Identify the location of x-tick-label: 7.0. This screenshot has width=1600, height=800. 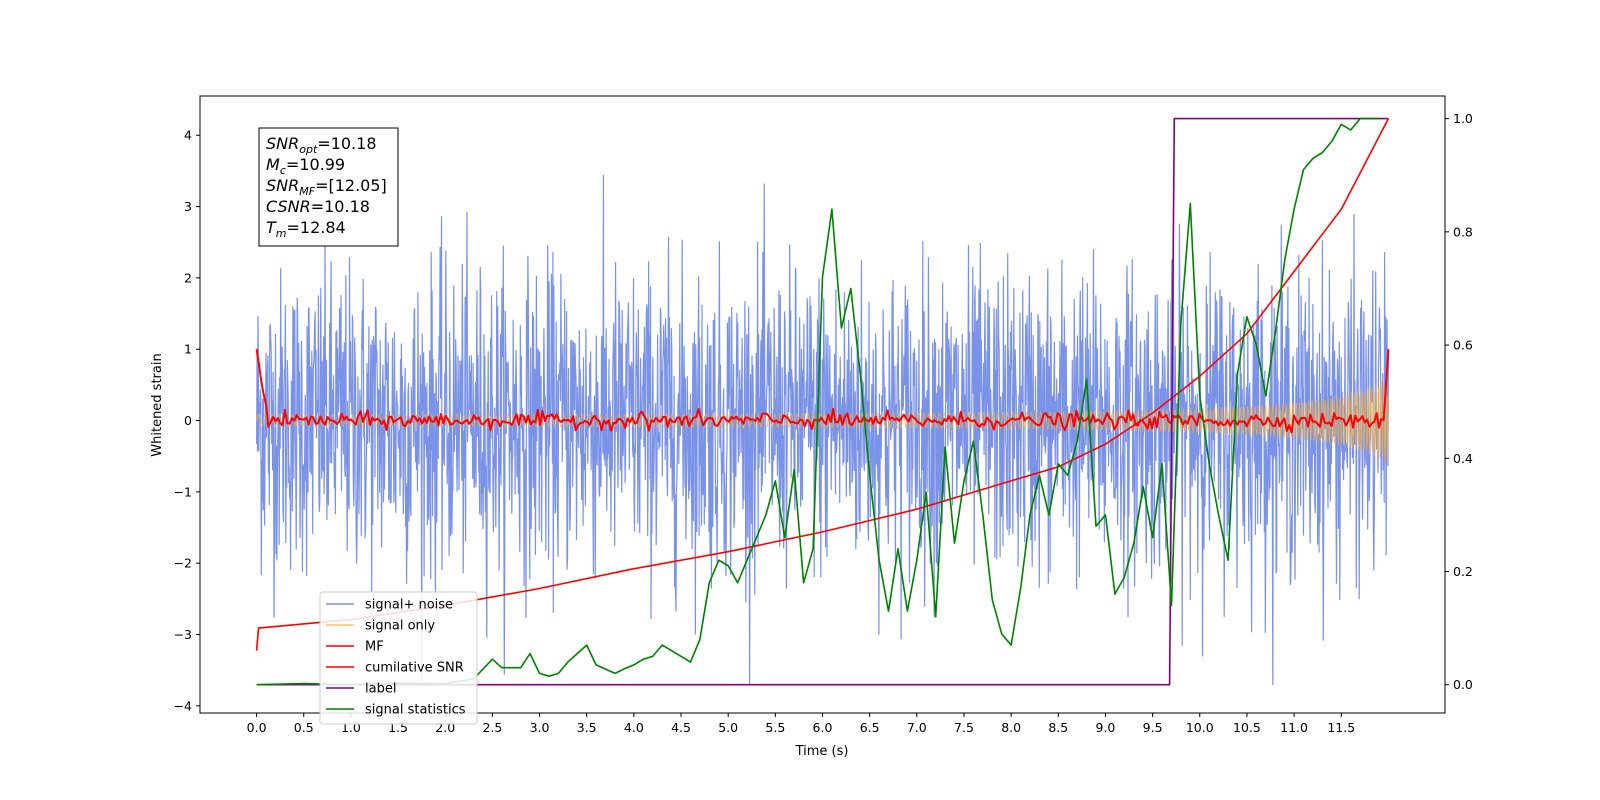
(917, 727).